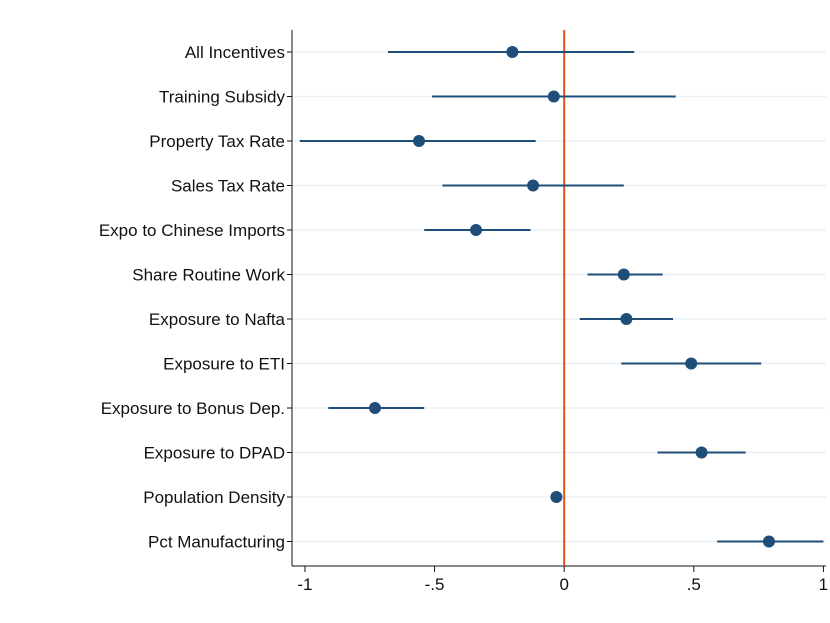  Describe the element at coordinates (217, 319) in the screenshot. I see `category-label: Exposure to Nafta` at that location.